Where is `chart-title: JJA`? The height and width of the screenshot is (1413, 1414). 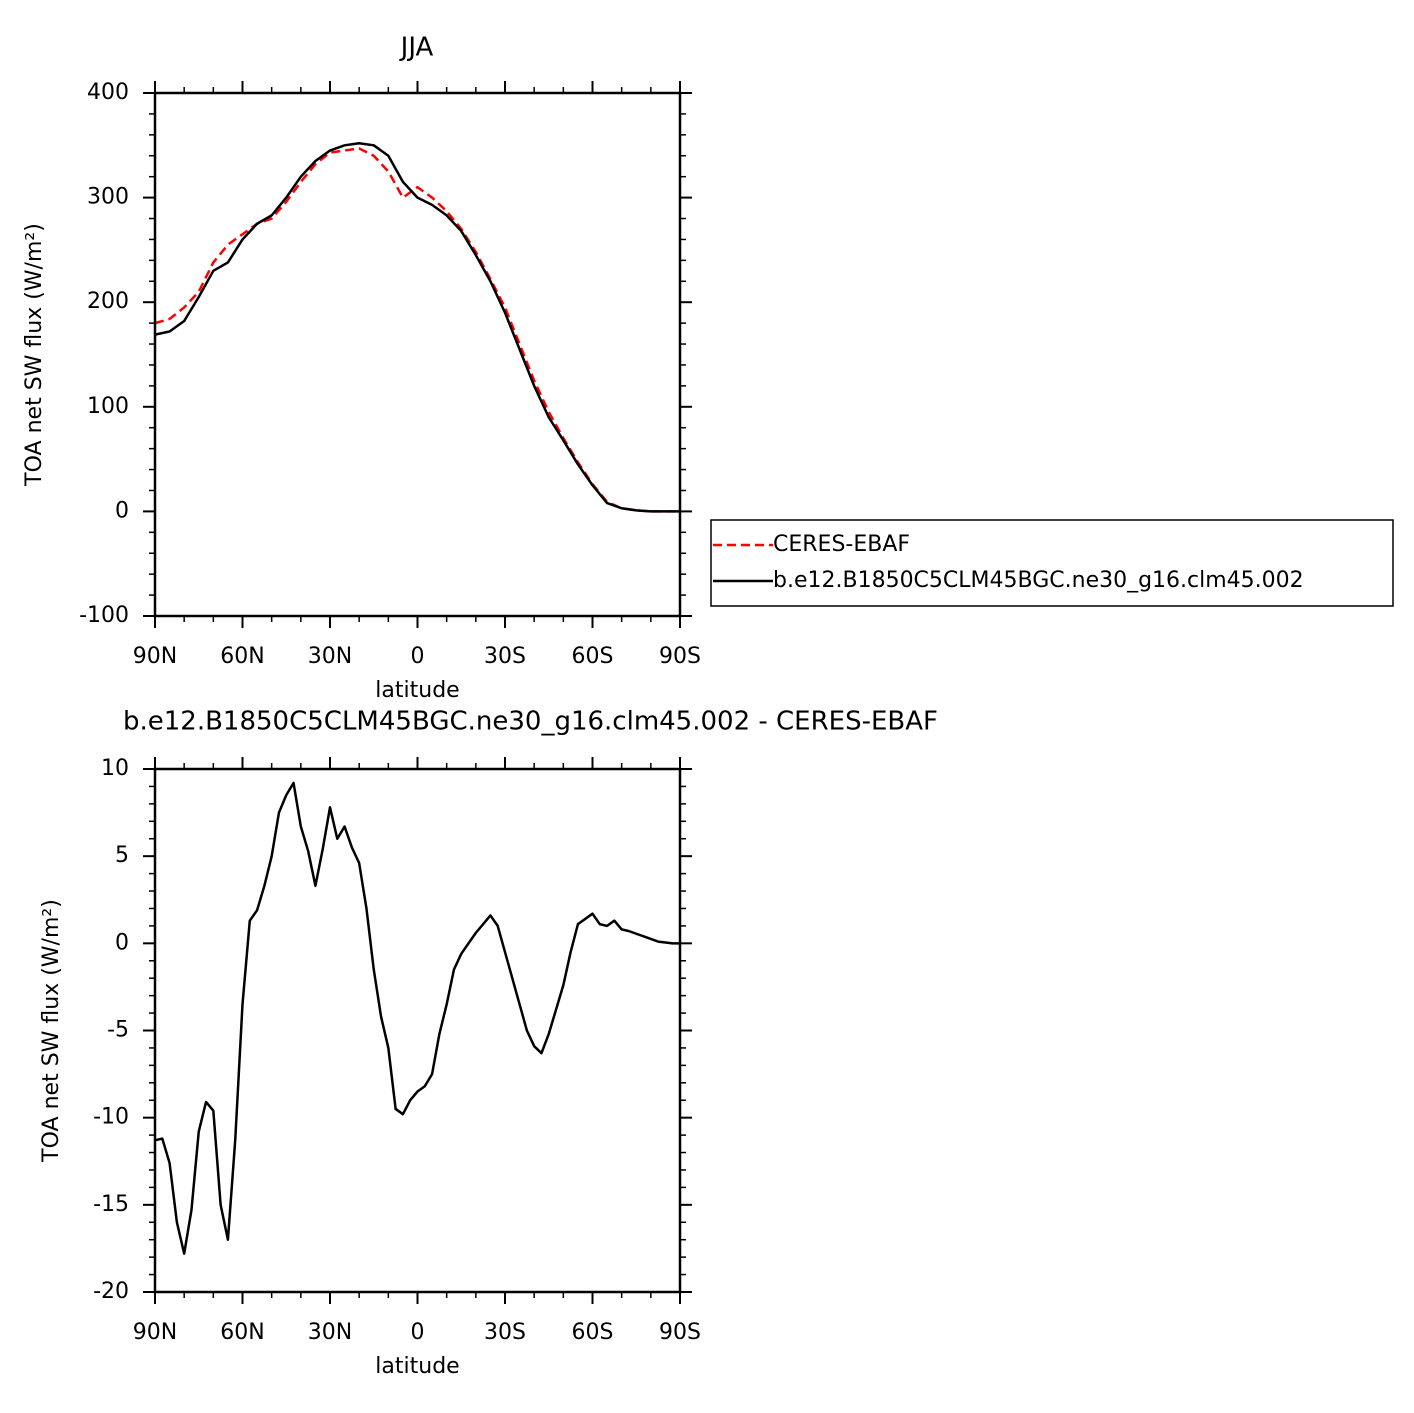 chart-title: JJA is located at coordinates (416, 48).